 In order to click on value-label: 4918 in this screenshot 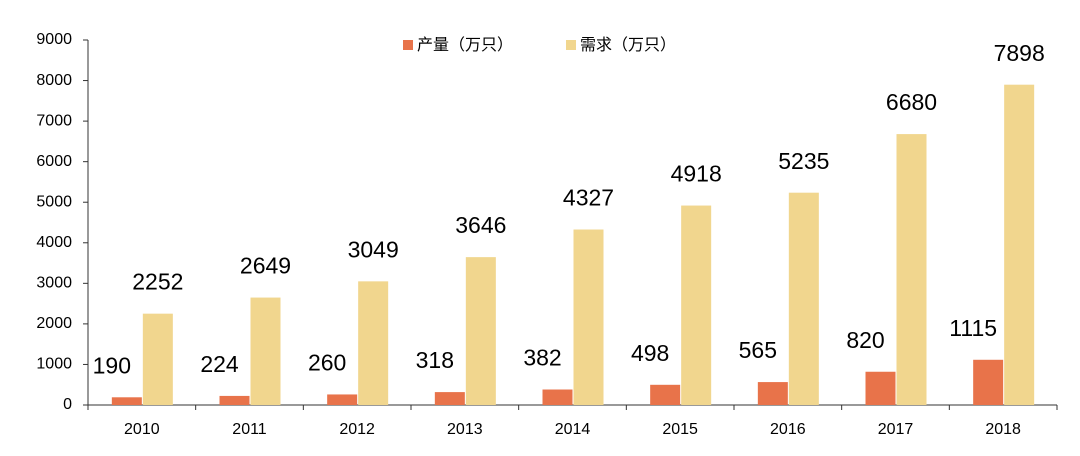, I will do `click(696, 174)`.